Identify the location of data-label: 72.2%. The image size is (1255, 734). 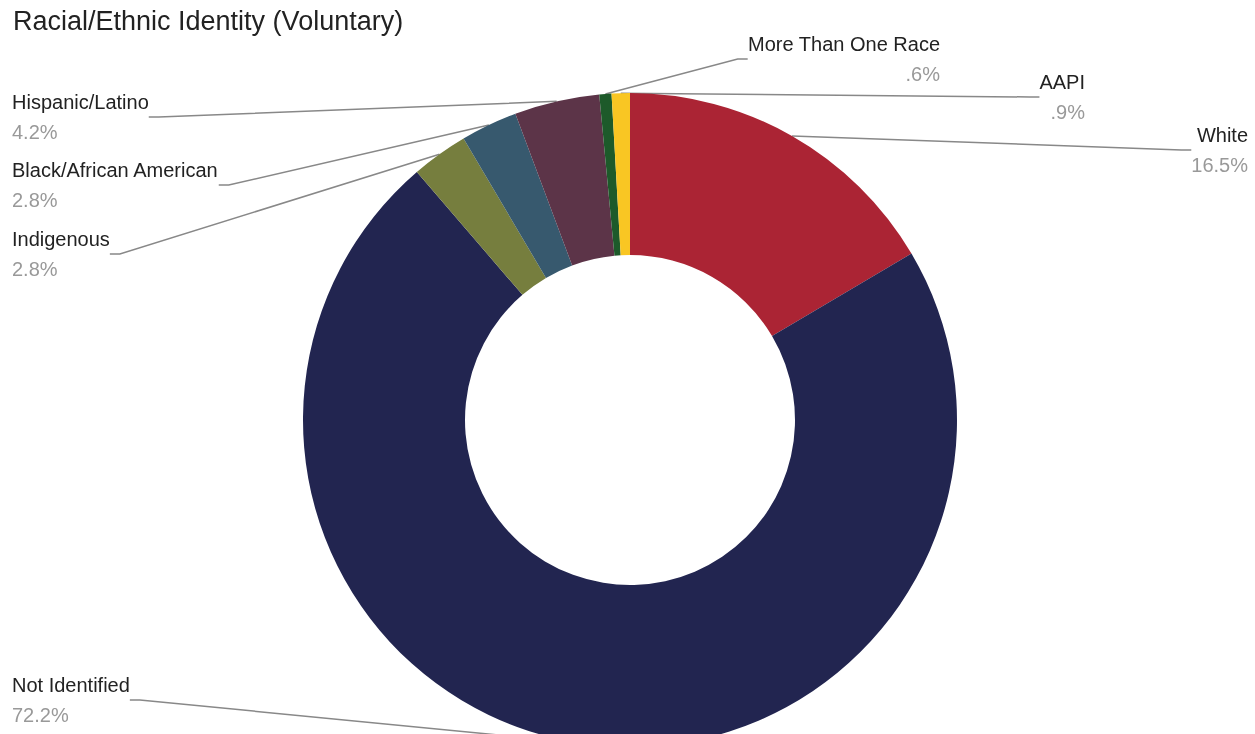
(40, 715).